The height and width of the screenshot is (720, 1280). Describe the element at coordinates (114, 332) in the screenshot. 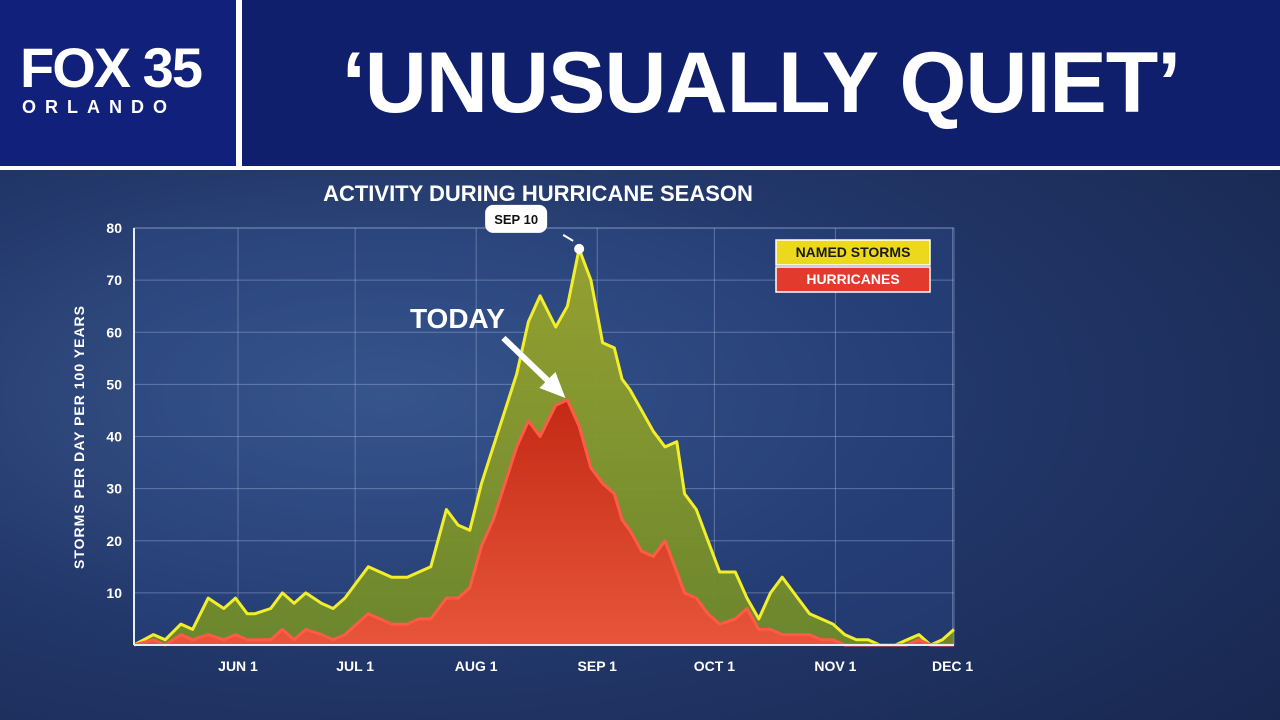

I see `y-tick-label: 60` at that location.